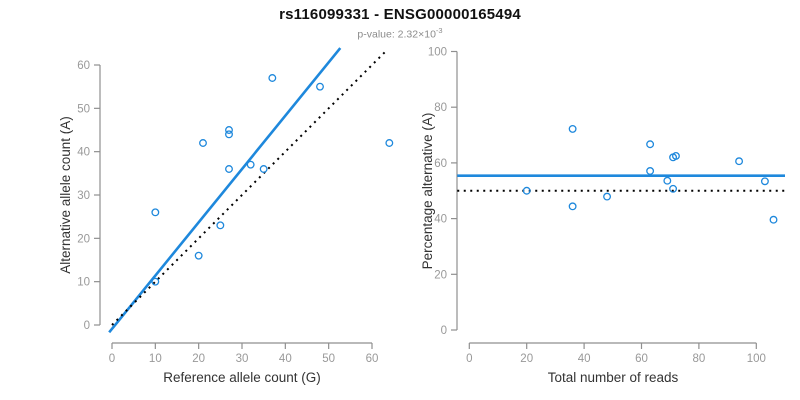 This screenshot has width=800, height=400. Describe the element at coordinates (83, 109) in the screenshot. I see `y-tick-label: 50` at that location.